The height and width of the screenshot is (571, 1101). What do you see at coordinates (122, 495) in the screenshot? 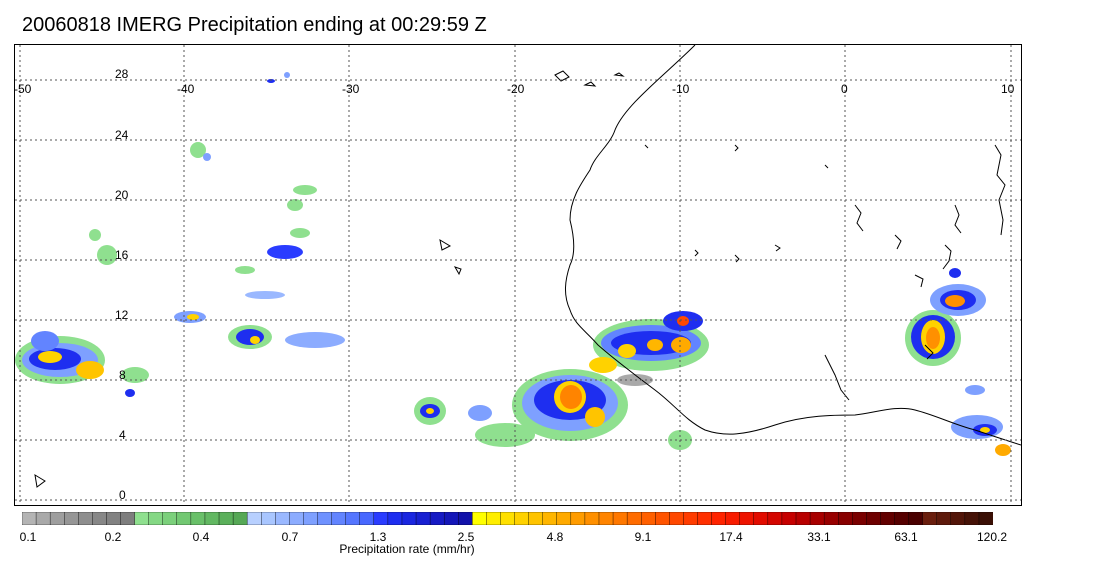
I see `lat-label-0: 0` at bounding box center [122, 495].